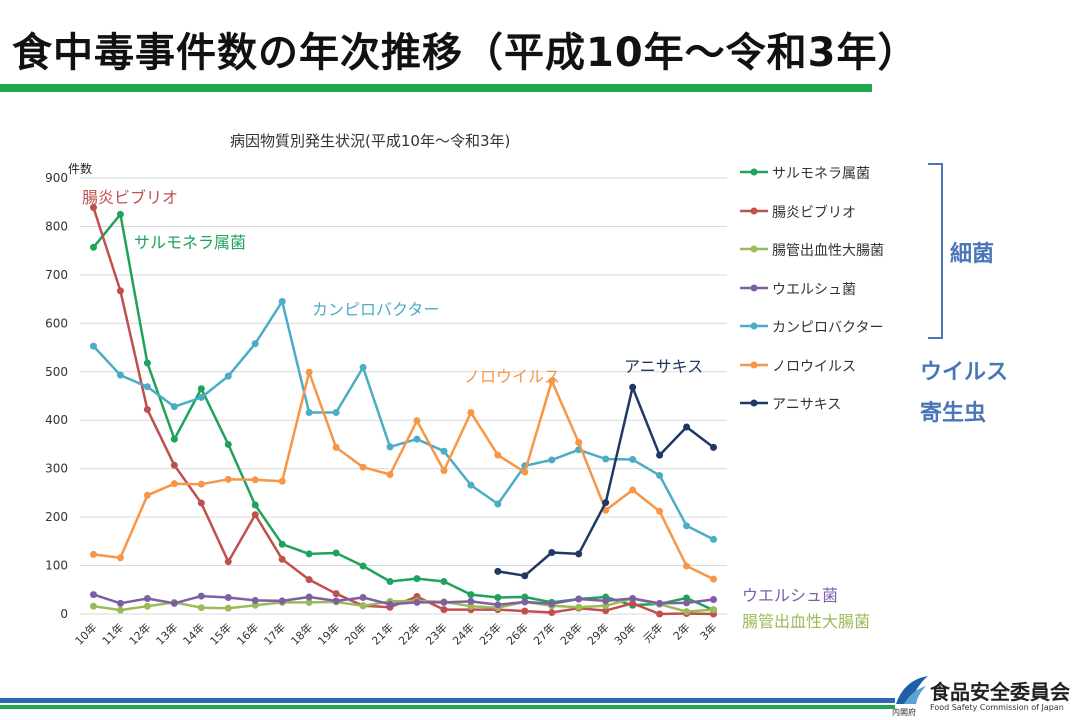 This screenshot has width=1080, height=720. What do you see at coordinates (828, 328) in the screenshot?
I see `legend-label: カンピロバクター` at bounding box center [828, 328].